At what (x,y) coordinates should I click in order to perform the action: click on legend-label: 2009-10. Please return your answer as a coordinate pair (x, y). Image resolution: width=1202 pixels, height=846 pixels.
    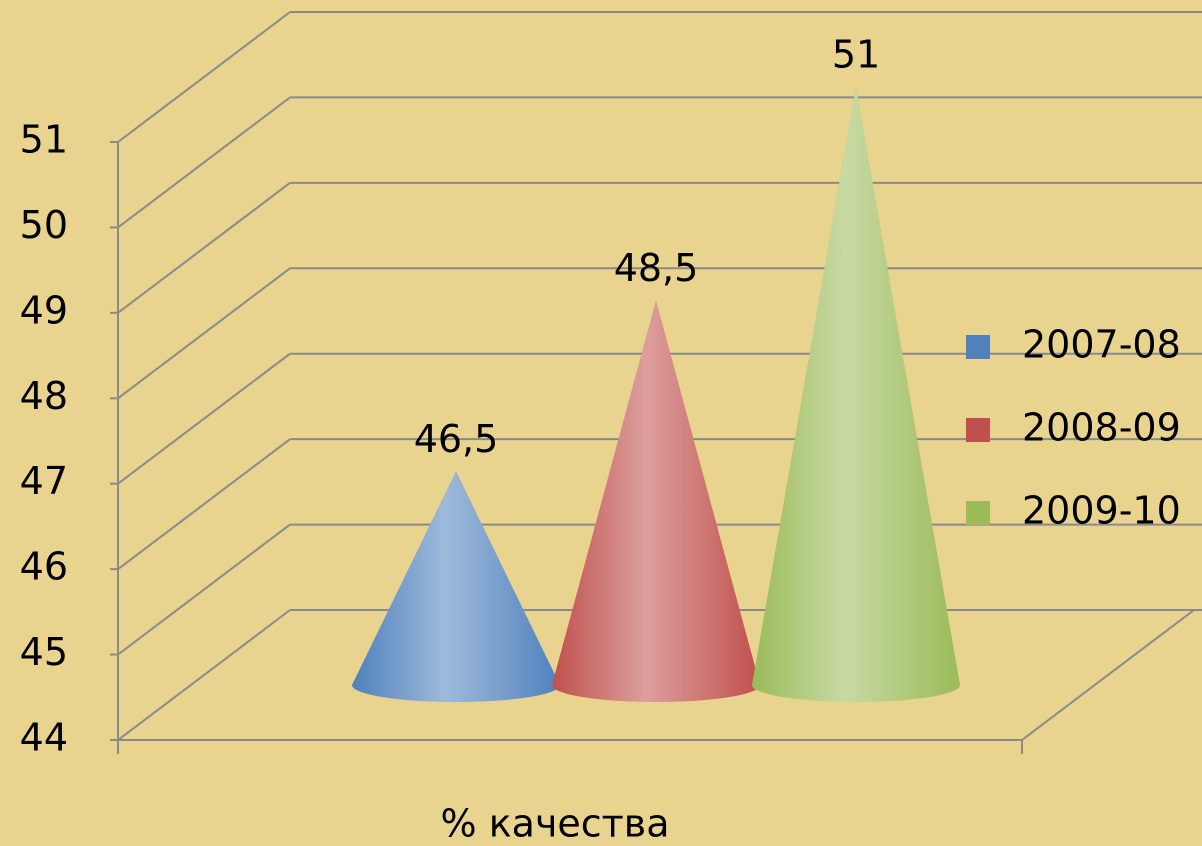
    Looking at the image, I should click on (1101, 511).